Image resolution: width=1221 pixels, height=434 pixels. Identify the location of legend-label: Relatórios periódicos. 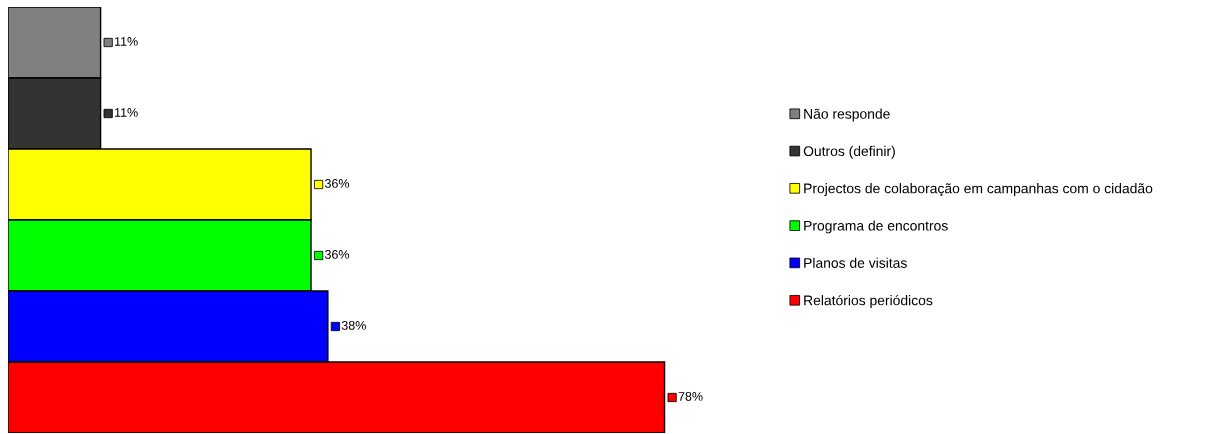
(868, 301).